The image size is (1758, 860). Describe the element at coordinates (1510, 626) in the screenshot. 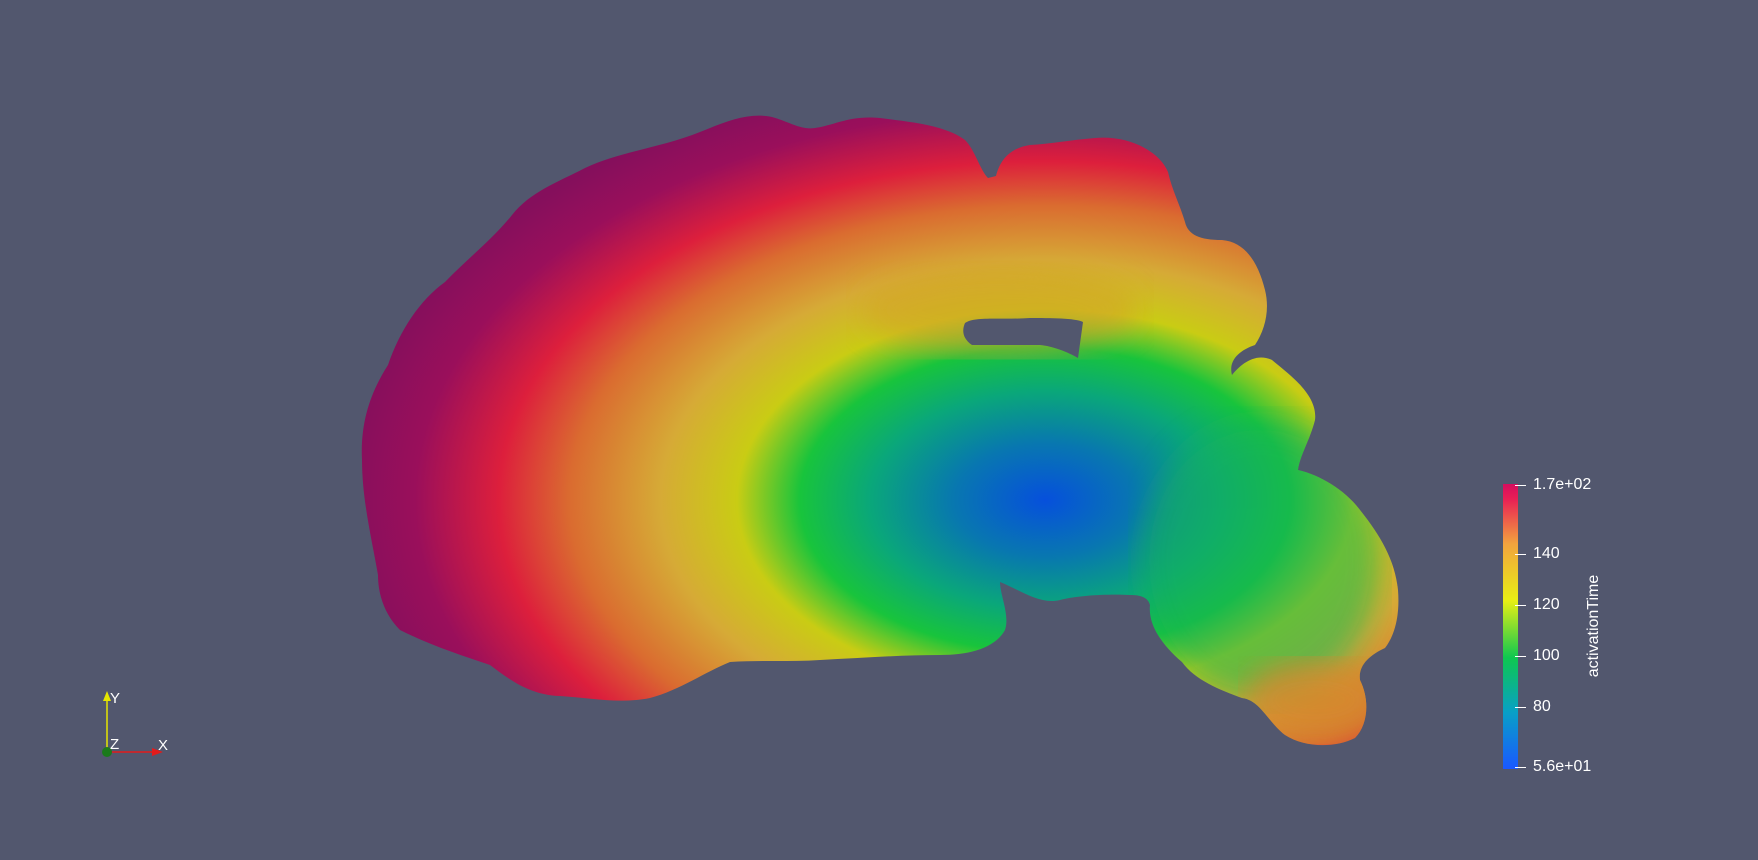

I see `color-legend-bar` at that location.